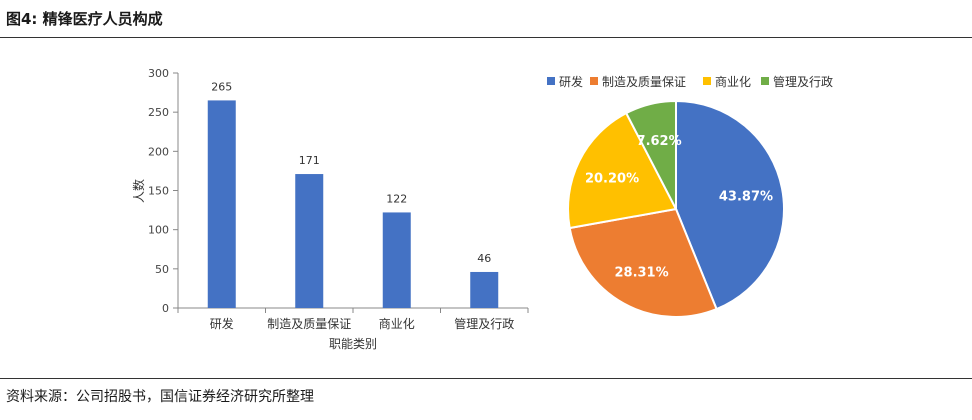 The height and width of the screenshot is (420, 972). I want to click on bottom-divider, so click(486, 378).